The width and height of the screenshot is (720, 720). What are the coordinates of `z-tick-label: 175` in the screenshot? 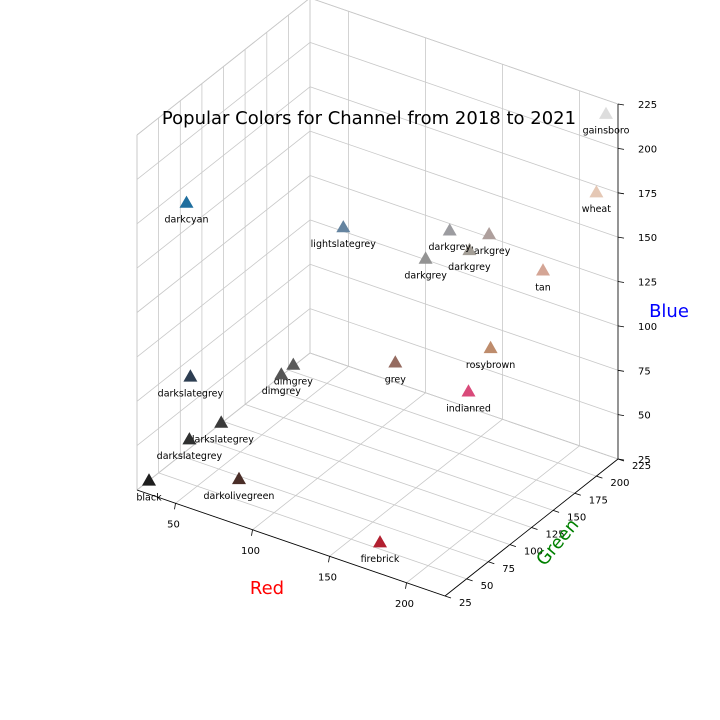 It's located at (647, 194).